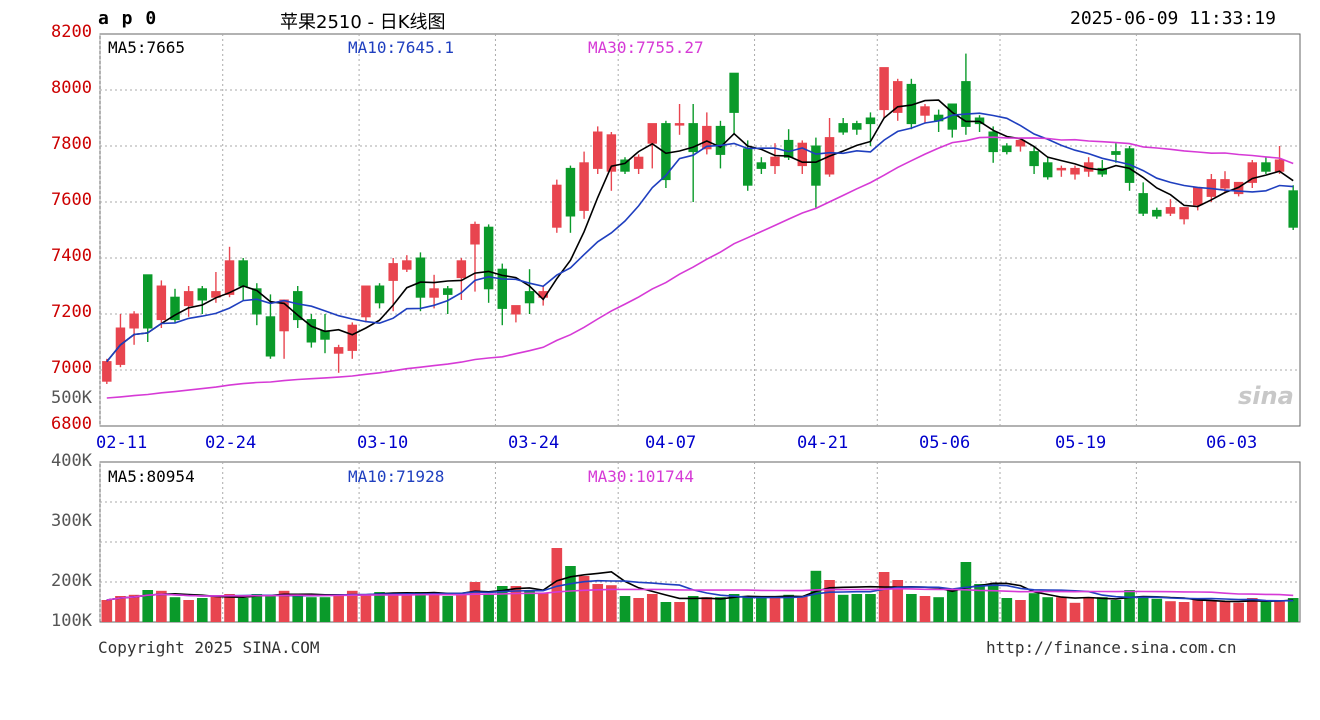 The width and height of the screenshot is (1320, 720). I want to click on date-tick: 03-24, so click(534, 443).